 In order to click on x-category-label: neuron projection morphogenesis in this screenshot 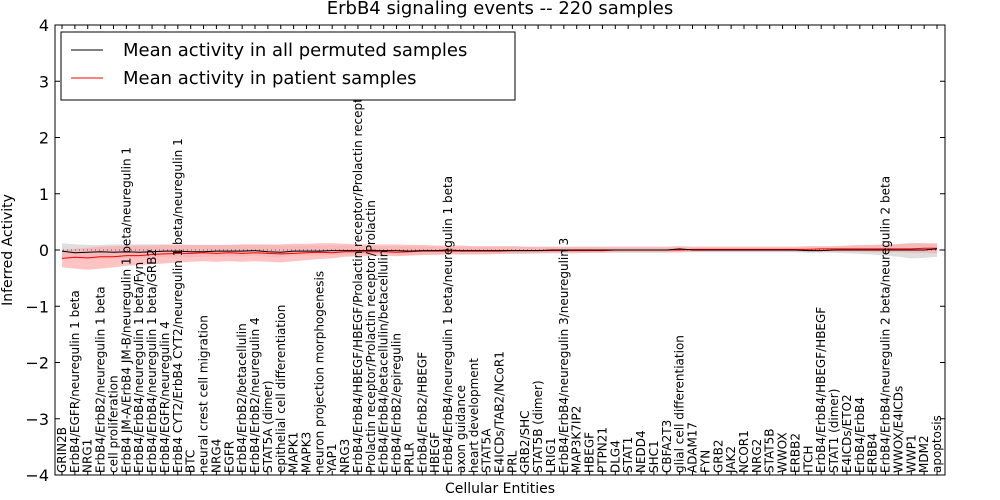, I will do `click(319, 372)`.